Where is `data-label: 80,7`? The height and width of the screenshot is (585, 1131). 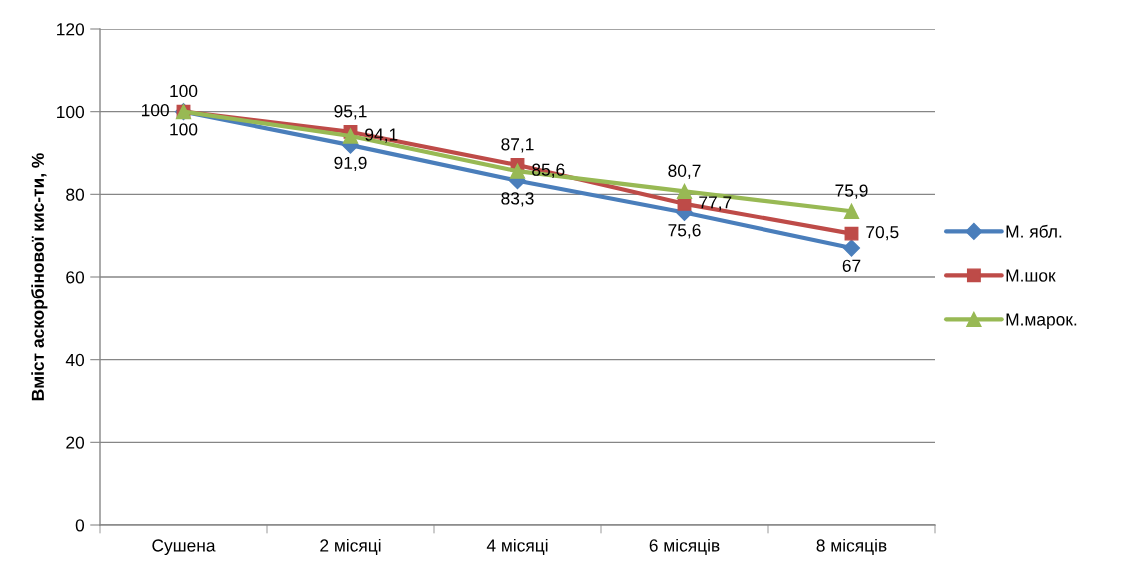
data-label: 80,7 is located at coordinates (684, 171).